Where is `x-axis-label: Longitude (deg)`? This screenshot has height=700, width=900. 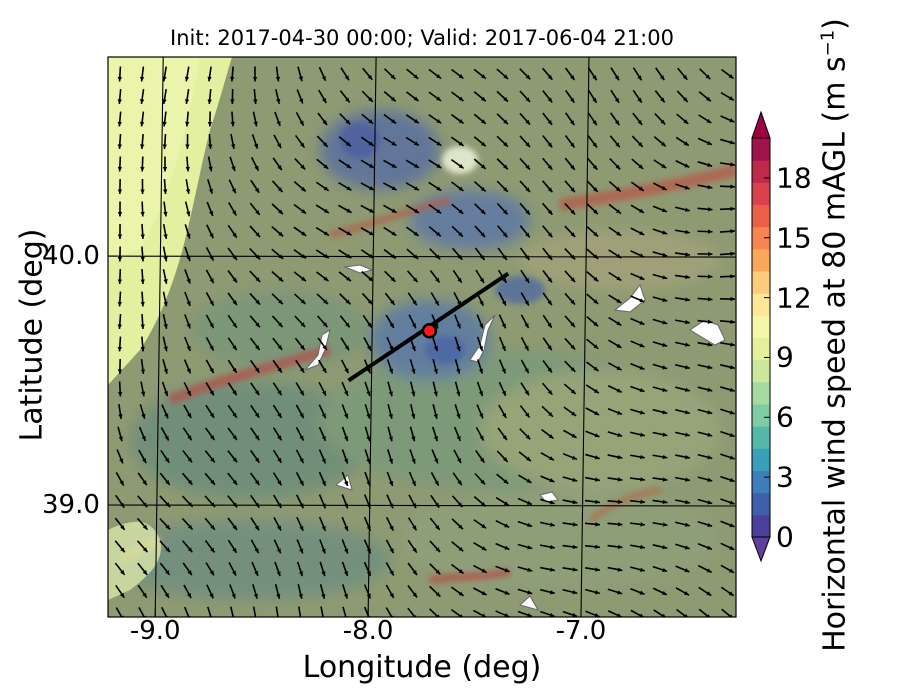
x-axis-label: Longitude (deg) is located at coordinates (422, 667).